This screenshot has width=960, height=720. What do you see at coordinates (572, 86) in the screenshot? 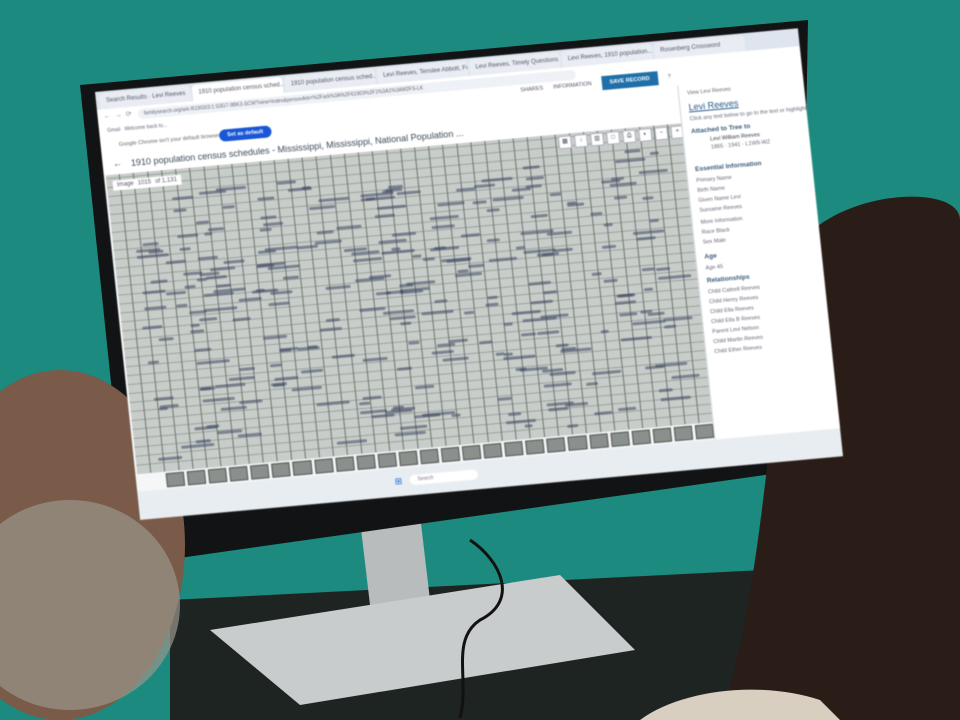
I see `information-button: INFORMATION` at bounding box center [572, 86].